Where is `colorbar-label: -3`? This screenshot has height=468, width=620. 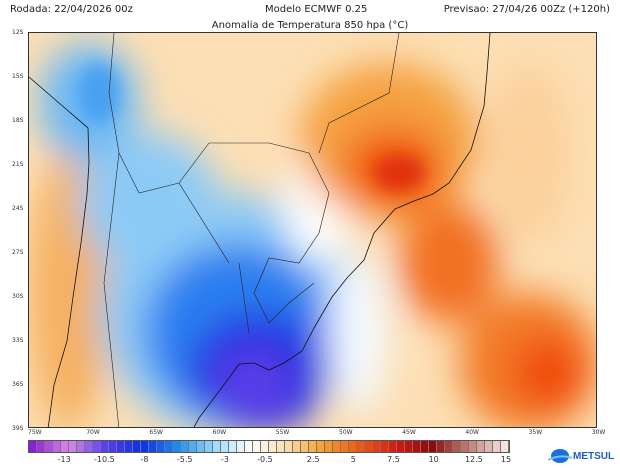
colorbar-label: -3 is located at coordinates (224, 459).